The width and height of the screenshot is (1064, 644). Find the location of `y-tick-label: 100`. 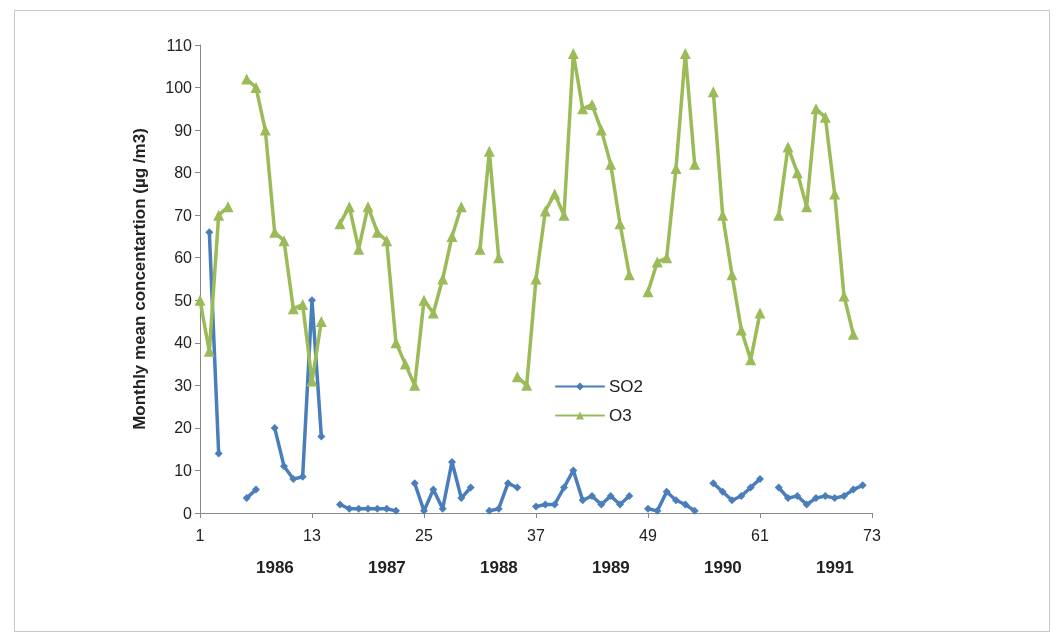

y-tick-label: 100 is located at coordinates (179, 88).